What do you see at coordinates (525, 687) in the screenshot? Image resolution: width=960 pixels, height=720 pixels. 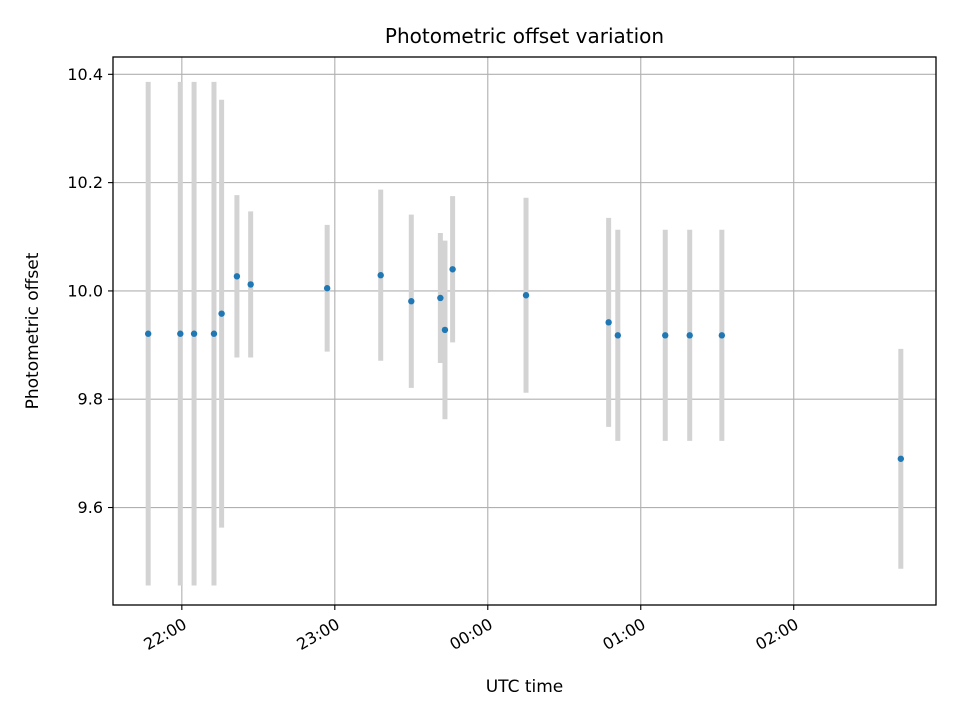 I see `x-axis-label: UTC time` at bounding box center [525, 687].